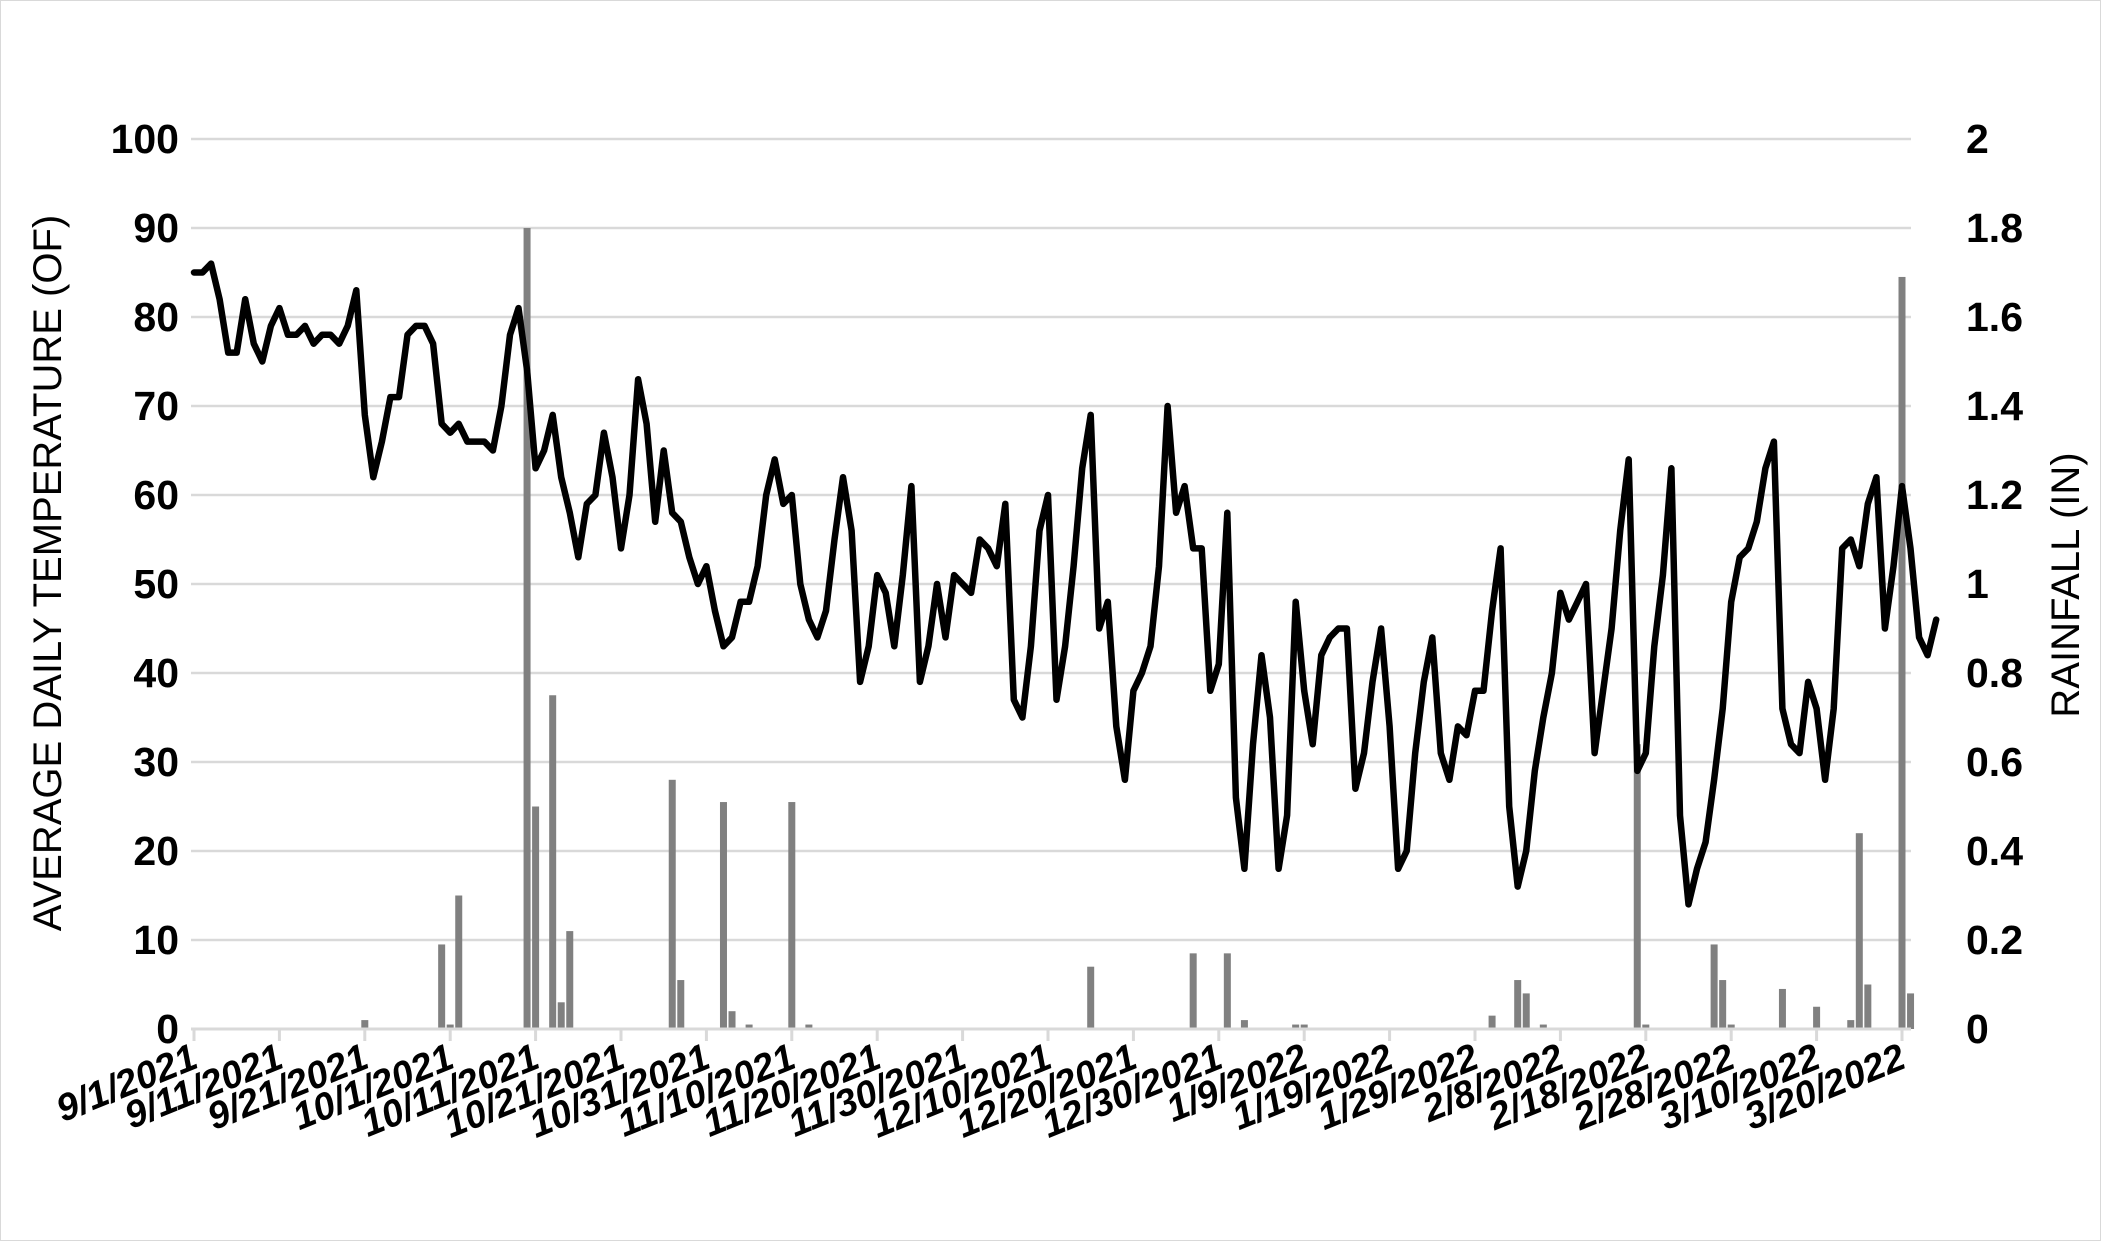  I want to click on y-tick-label: 70, so click(156, 406).